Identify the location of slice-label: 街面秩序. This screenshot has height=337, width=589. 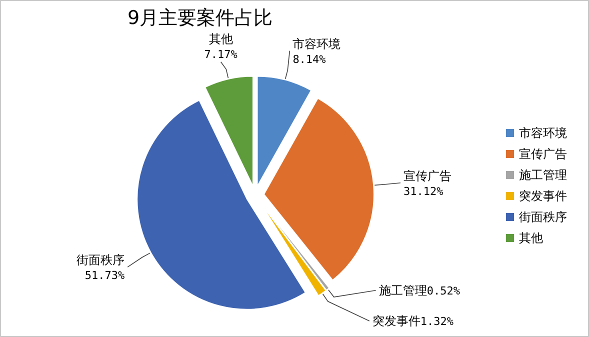
(100, 260).